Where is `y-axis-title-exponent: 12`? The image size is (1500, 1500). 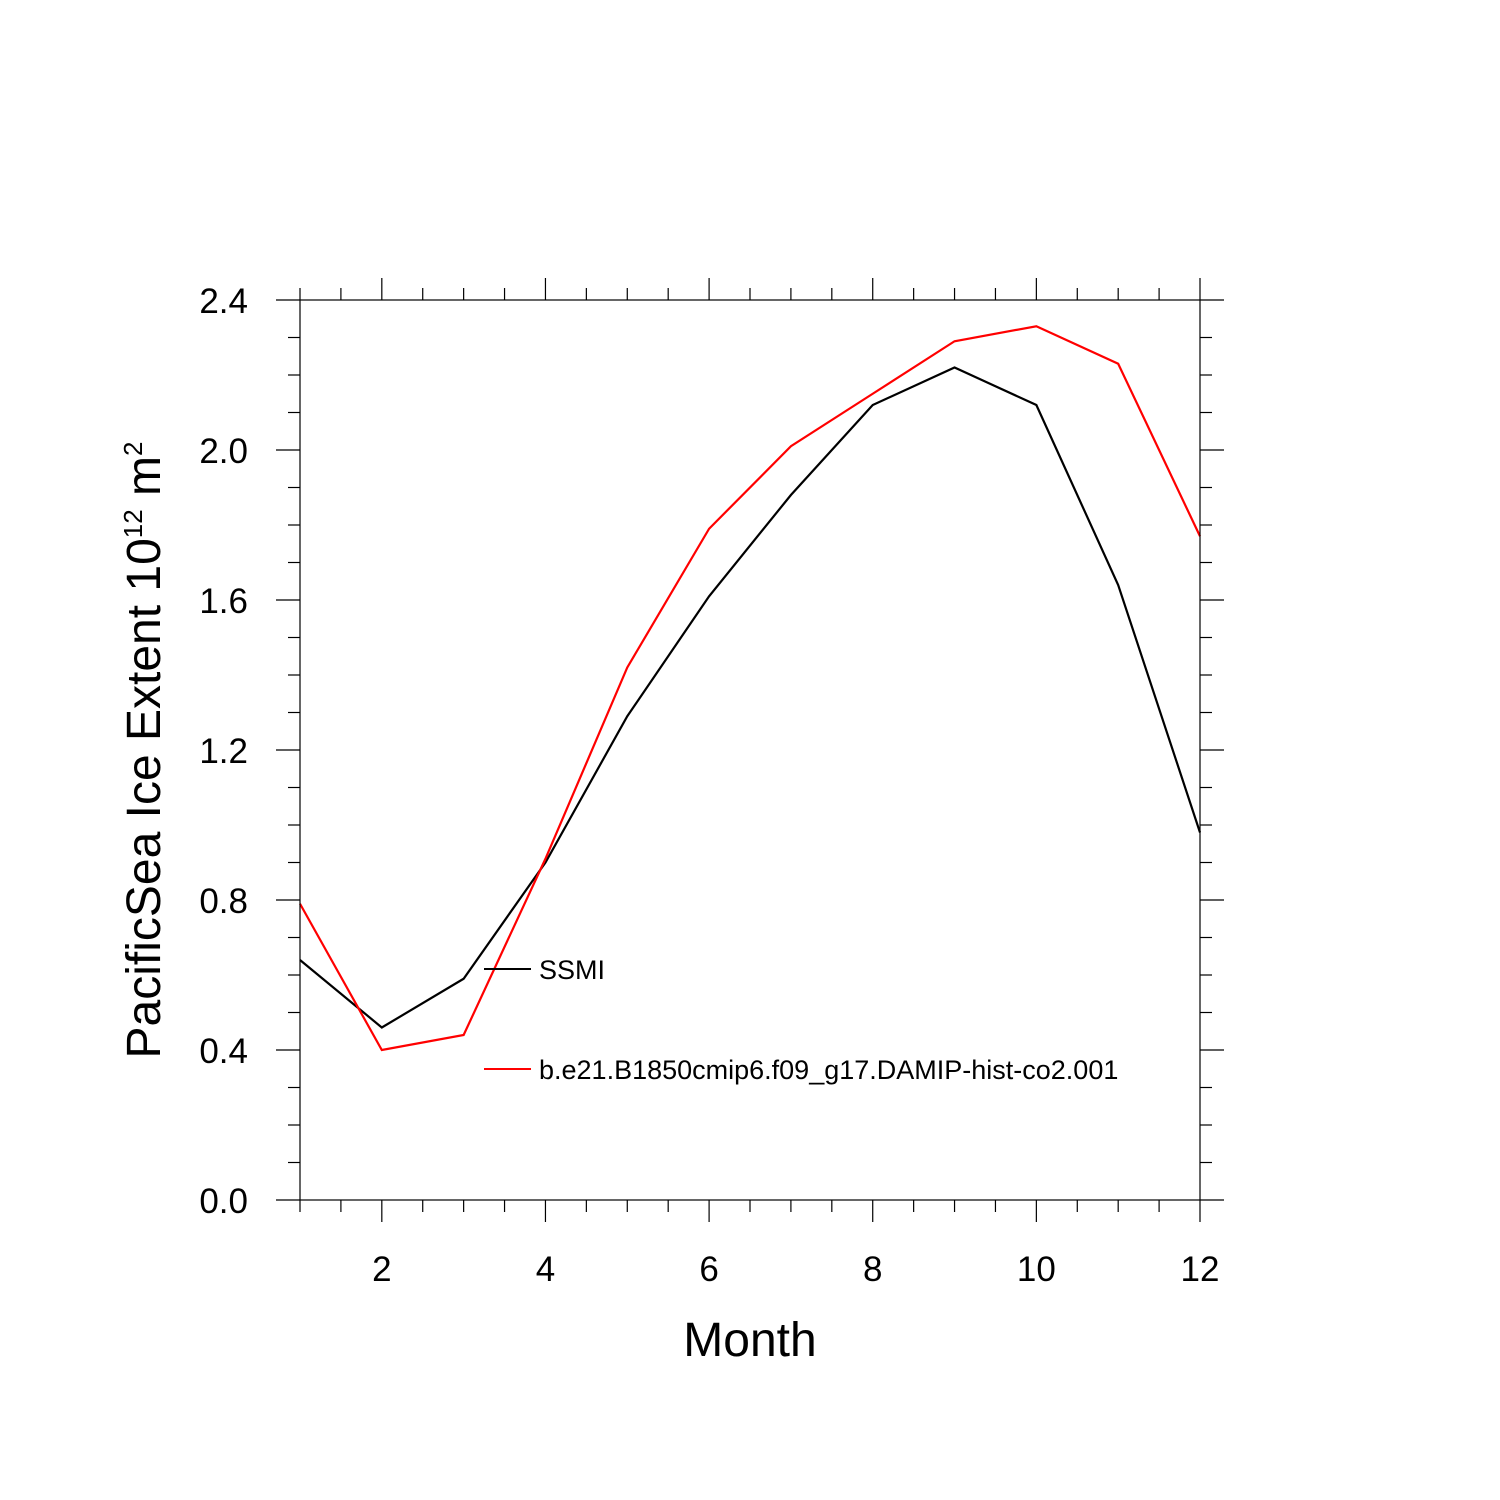
y-axis-title-exponent: 12 is located at coordinates (133, 523).